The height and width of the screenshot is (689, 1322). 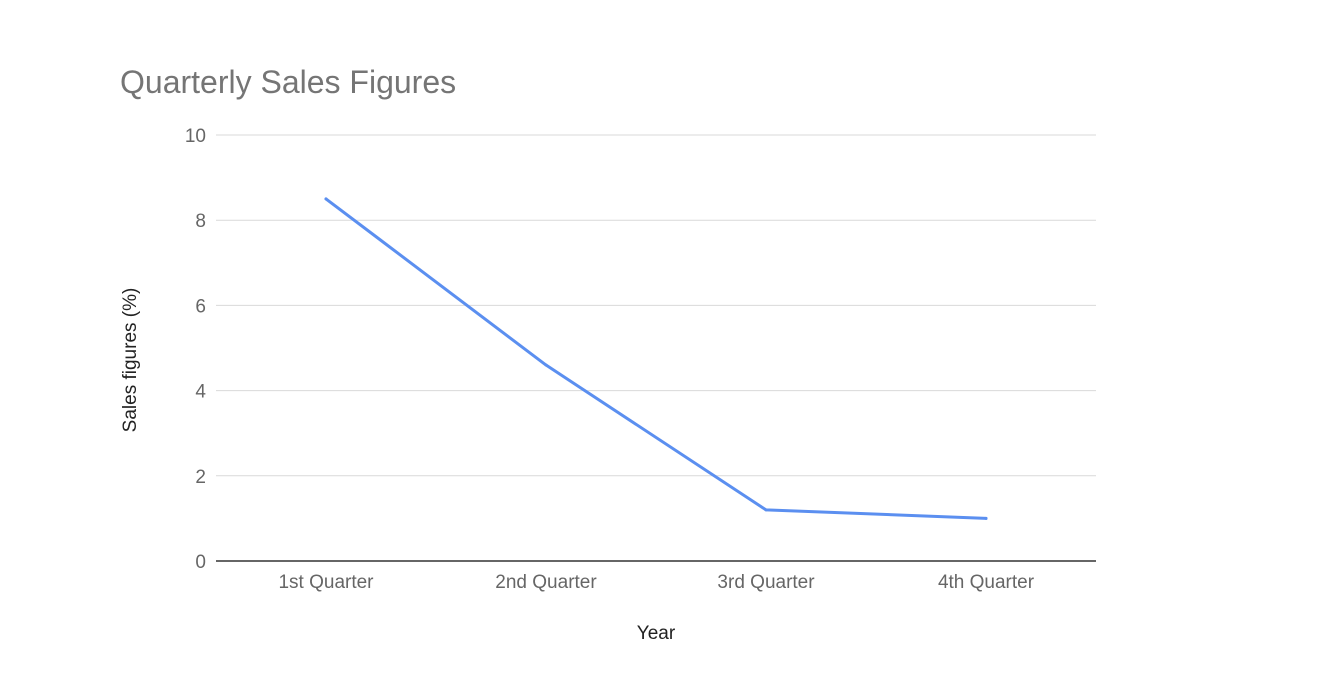 I want to click on x-tick-label: 4th Quarter, so click(x=986, y=582).